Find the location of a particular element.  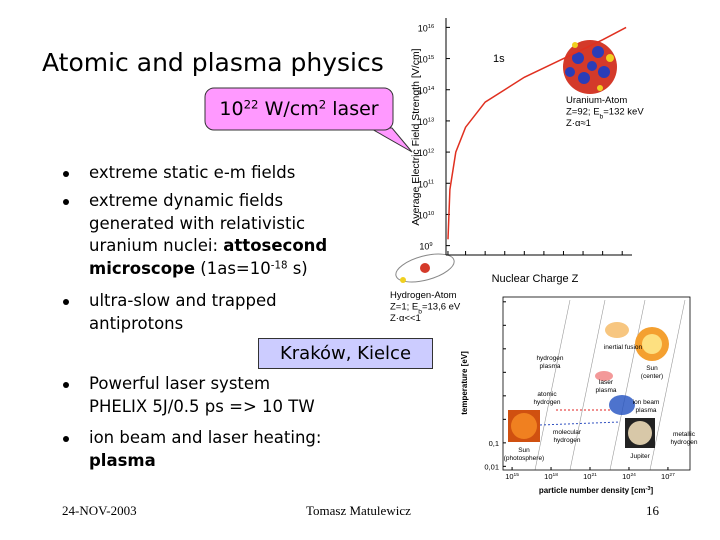

region-label: laser is located at coordinates (606, 382).